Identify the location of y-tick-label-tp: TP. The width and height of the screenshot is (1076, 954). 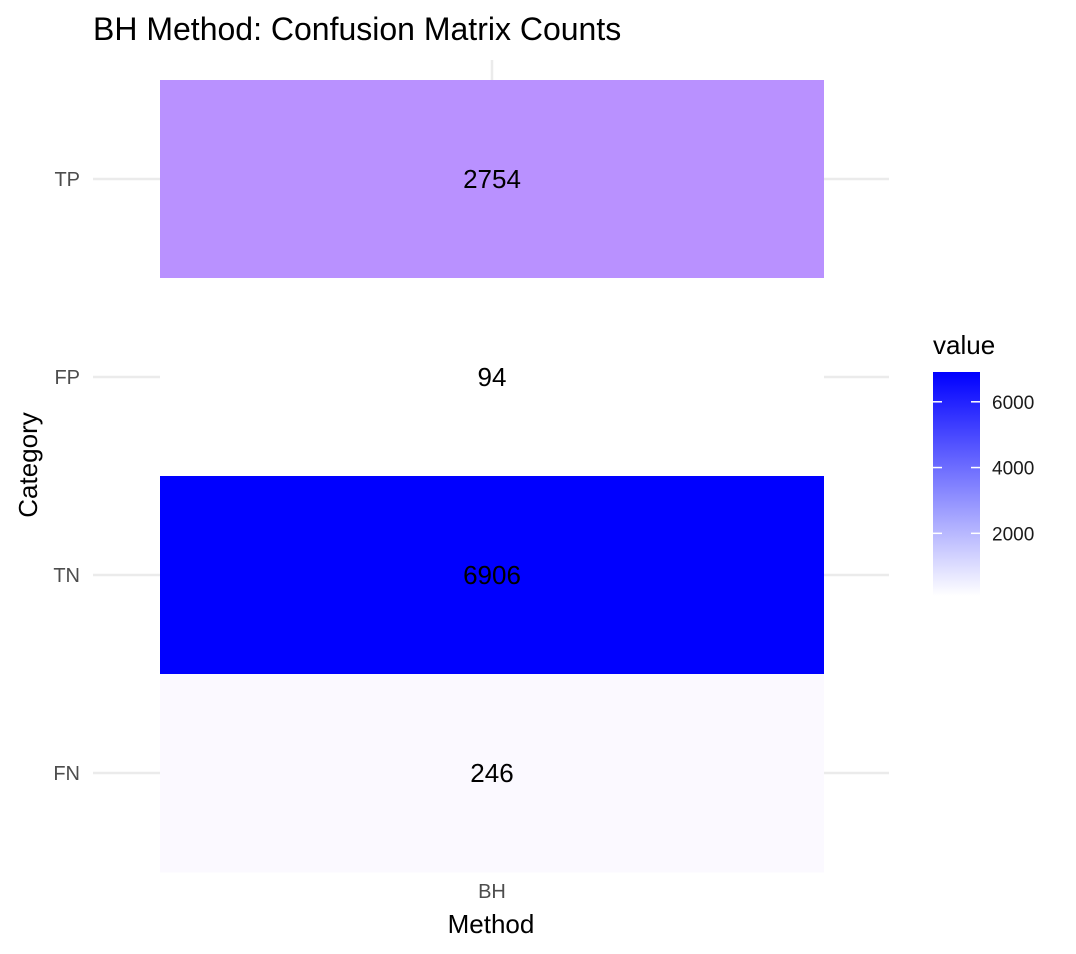
(67, 180).